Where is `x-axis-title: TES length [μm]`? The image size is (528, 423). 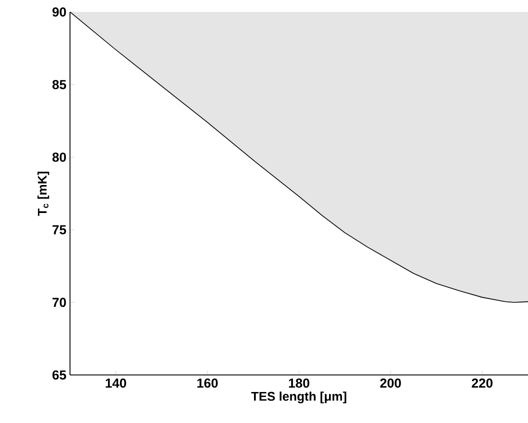
x-axis-title: TES length [μm] is located at coordinates (298, 398).